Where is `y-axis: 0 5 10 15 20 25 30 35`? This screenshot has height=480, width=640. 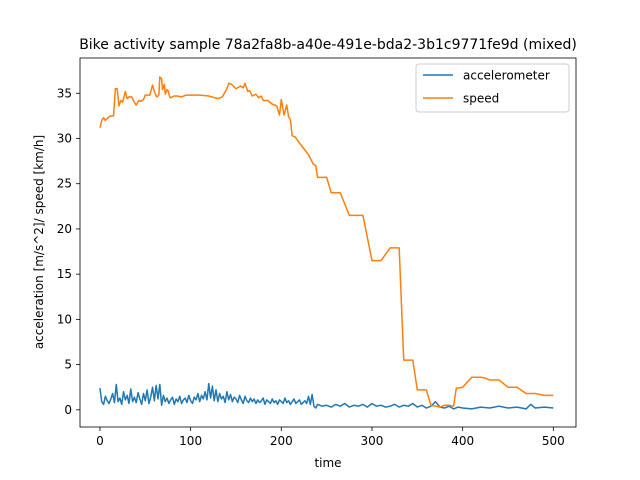
y-axis: 0 5 10 15 20 25 30 35 is located at coordinates (68, 251).